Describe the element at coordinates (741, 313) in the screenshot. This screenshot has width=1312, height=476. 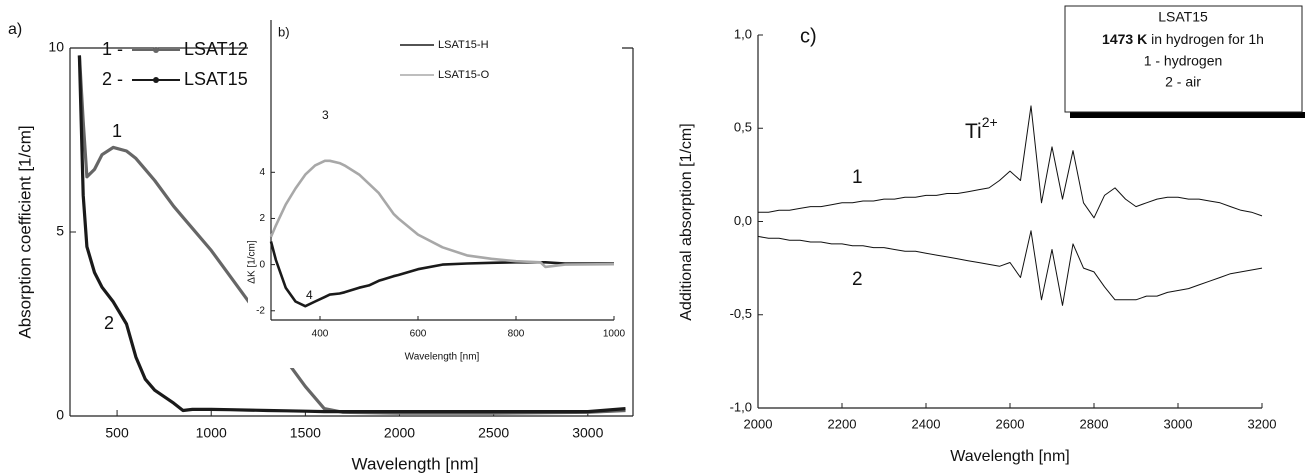
I see `y-tick-label: -0,5` at that location.